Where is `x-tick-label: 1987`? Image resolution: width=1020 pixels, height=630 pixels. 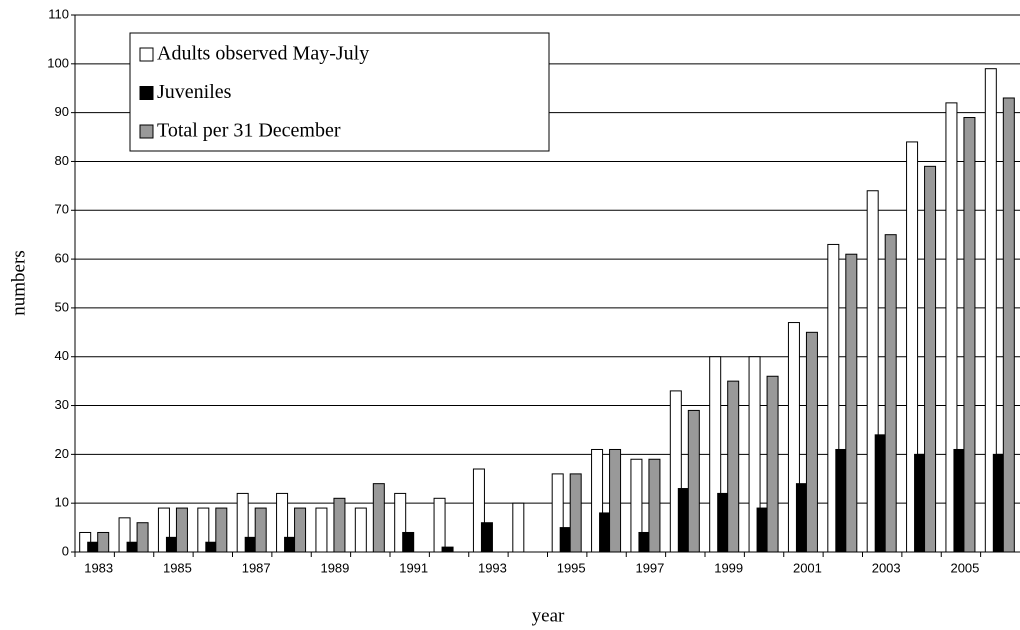 x-tick-label: 1987 is located at coordinates (256, 567).